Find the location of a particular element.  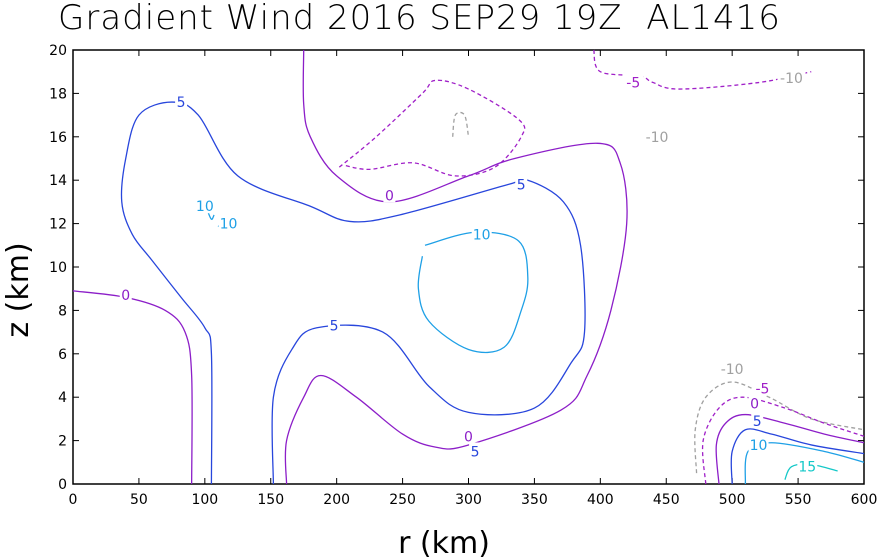

x-axis-title: r (km) is located at coordinates (444, 543).